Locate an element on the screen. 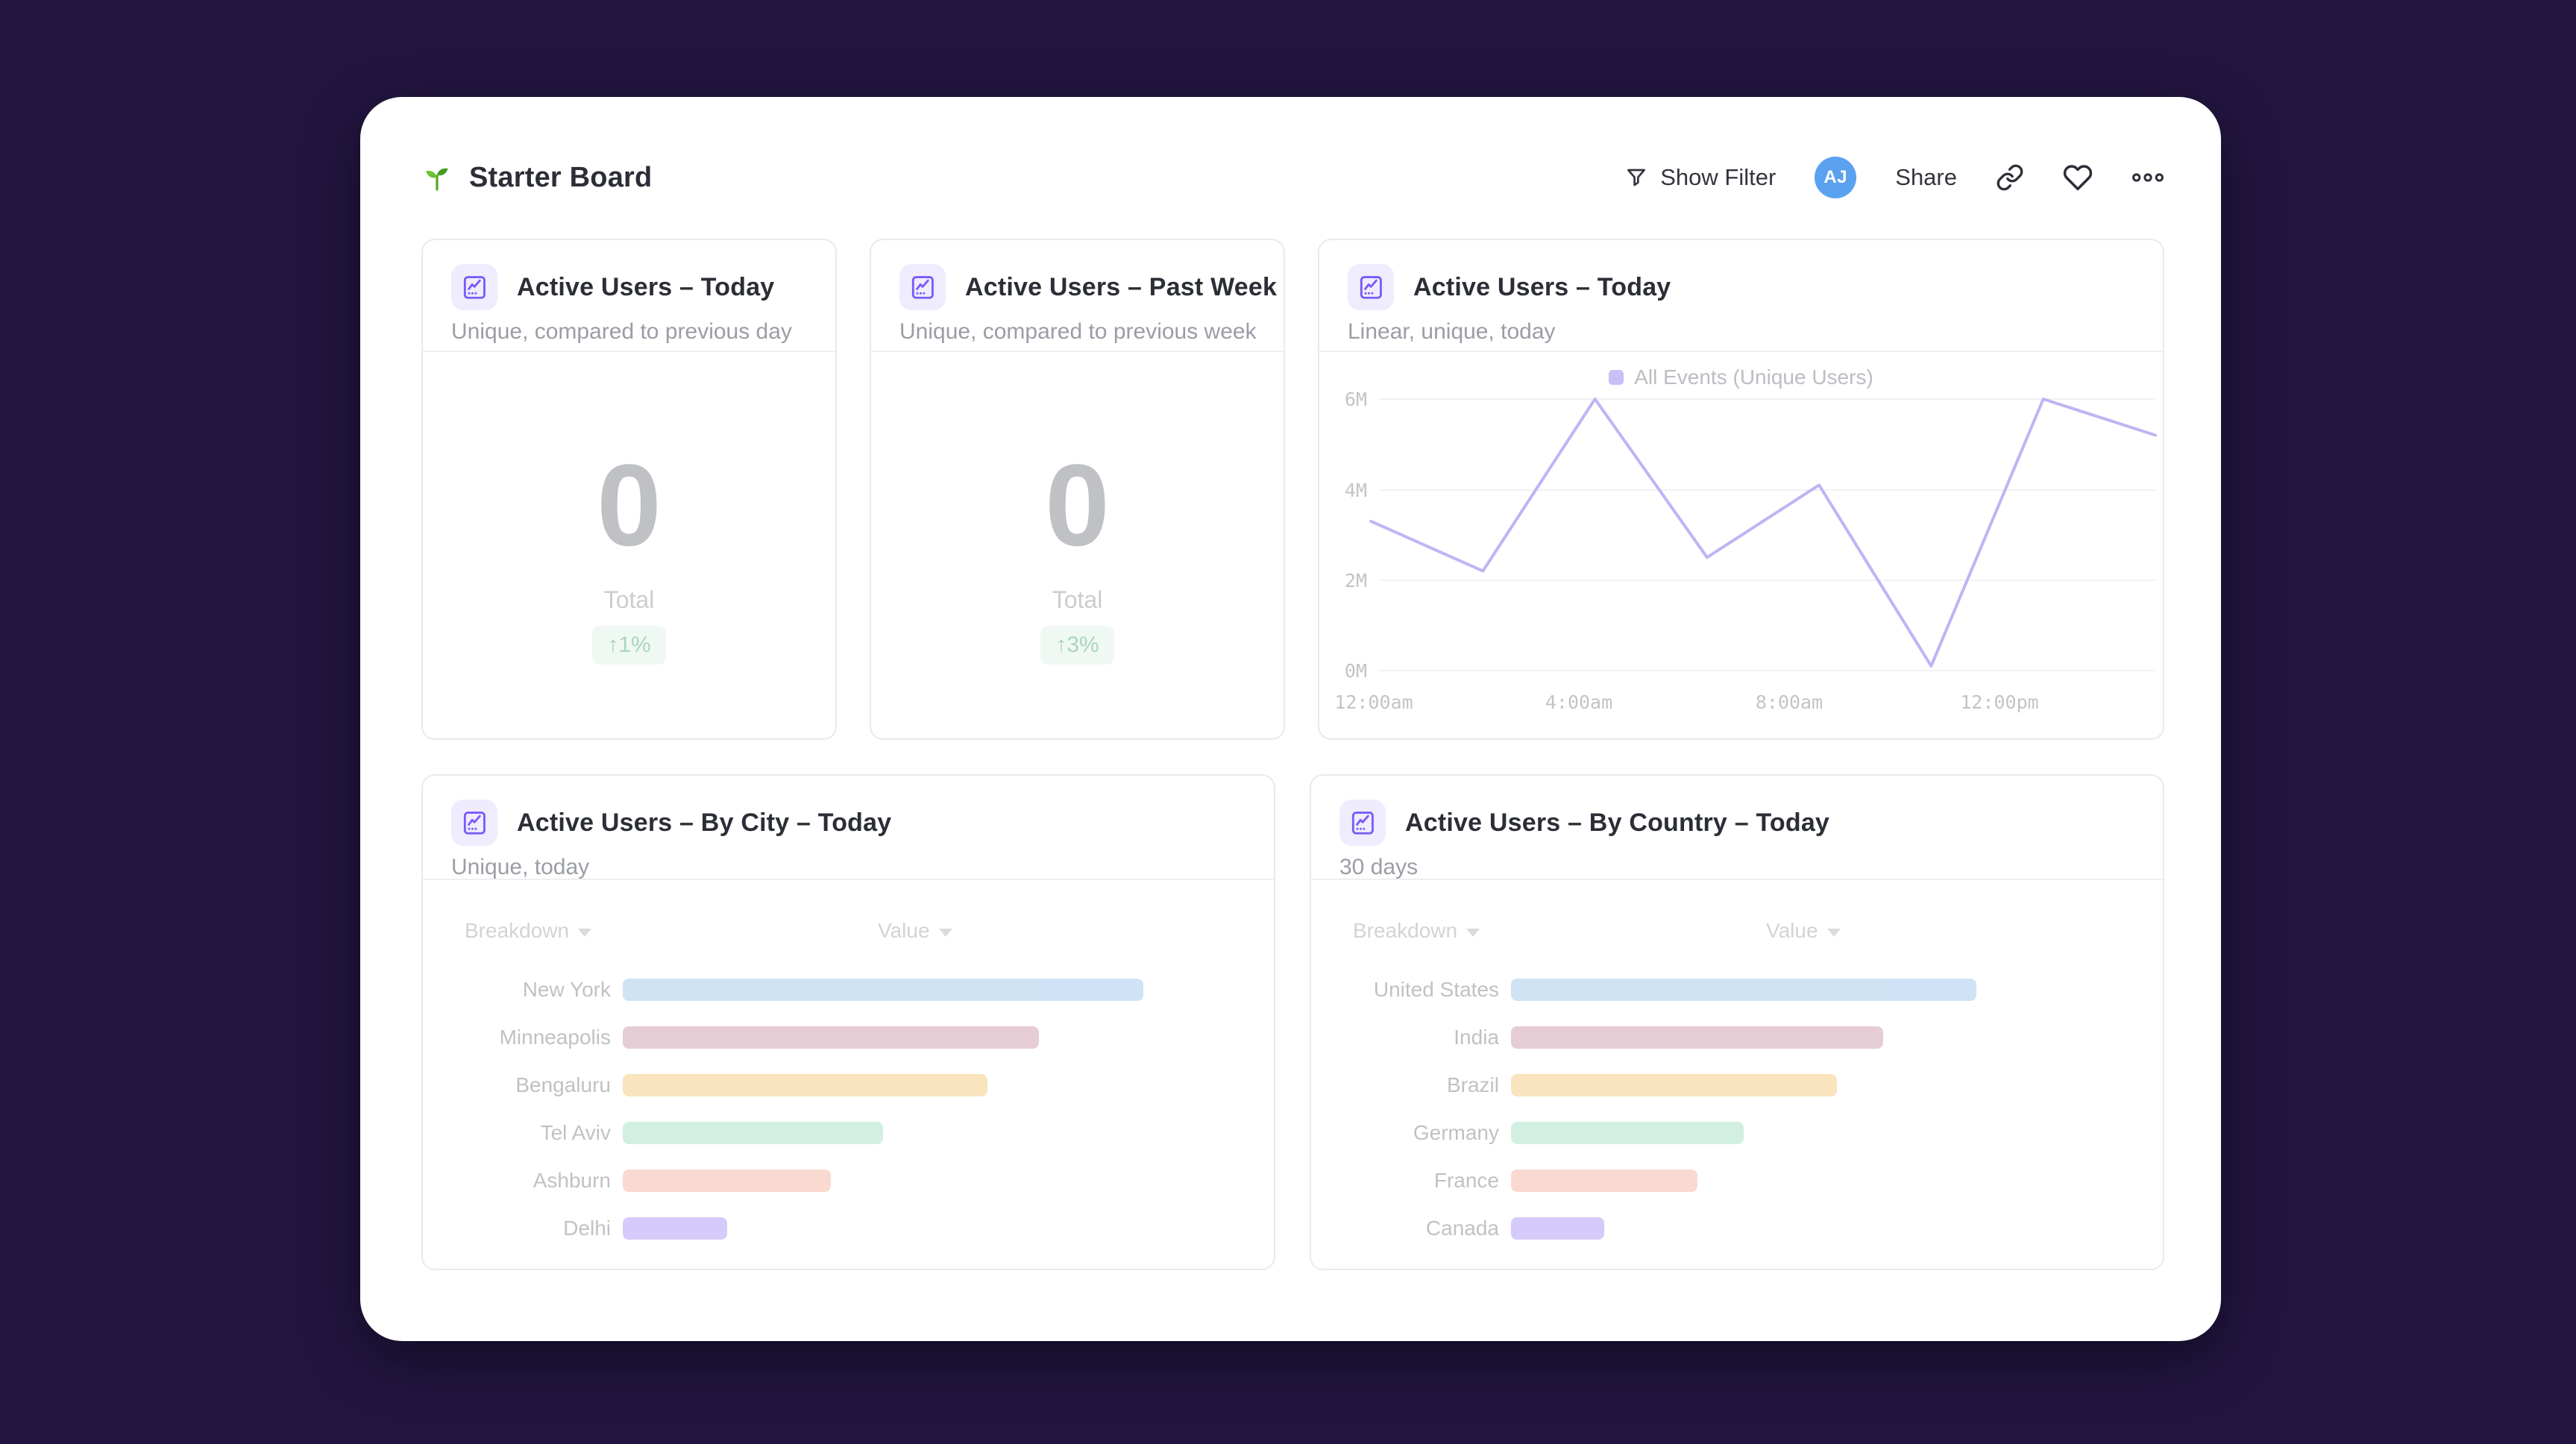 Image resolution: width=2576 pixels, height=1444 pixels. x-tick: 4:00am is located at coordinates (1579, 702).